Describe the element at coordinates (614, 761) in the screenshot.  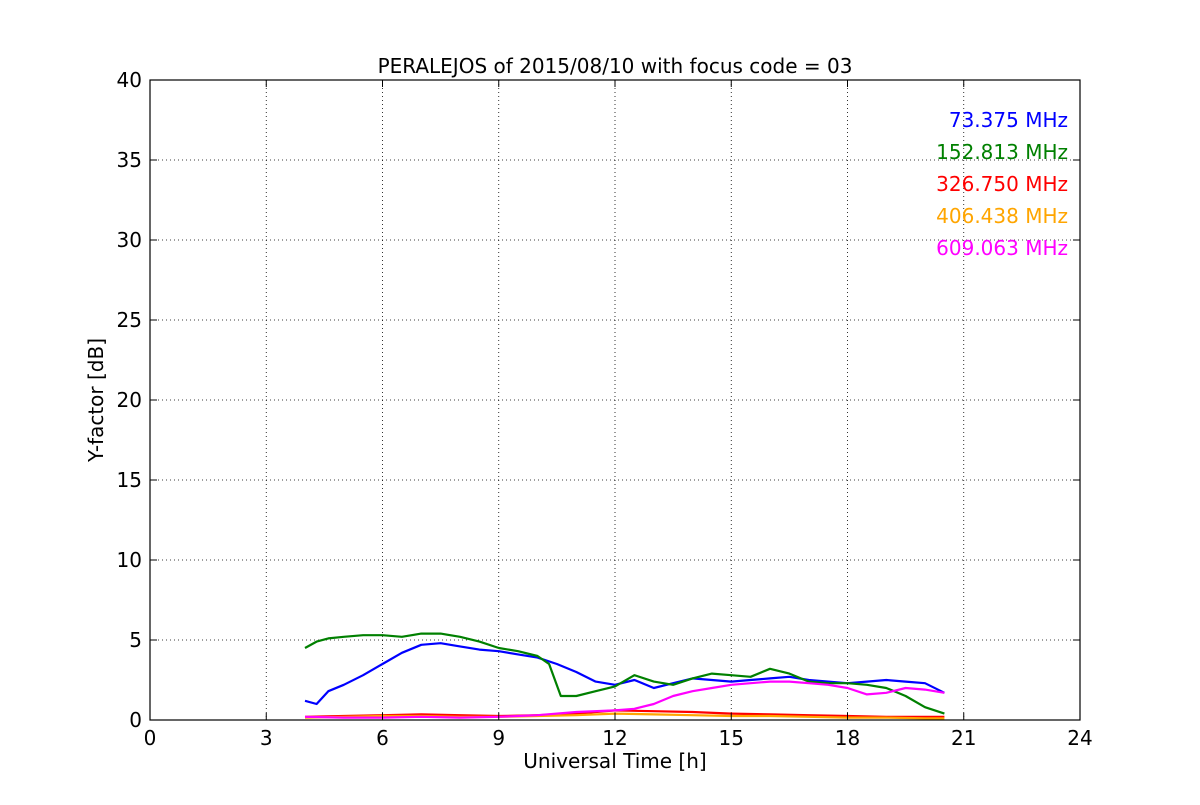
I see `x-axis-label: Universal Time [h]` at that location.